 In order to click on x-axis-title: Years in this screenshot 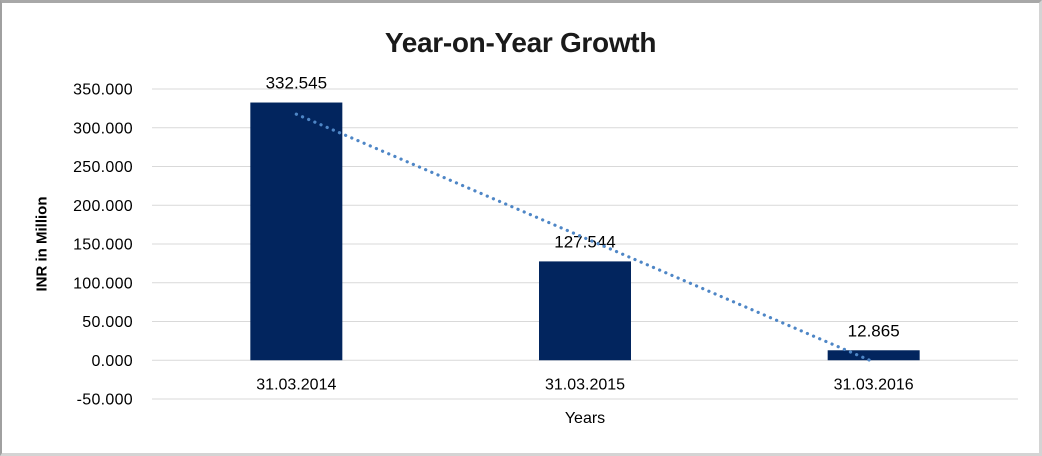, I will do `click(585, 418)`.